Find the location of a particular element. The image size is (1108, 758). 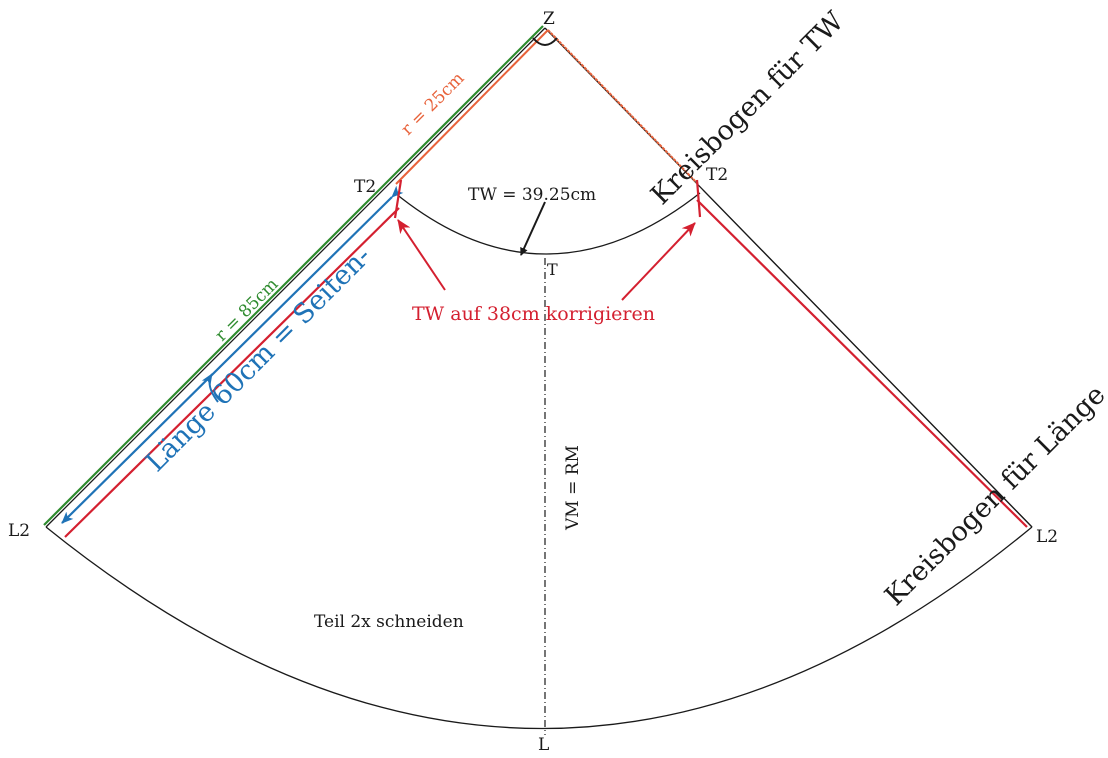

right-corrected-line is located at coordinates (862, 363).